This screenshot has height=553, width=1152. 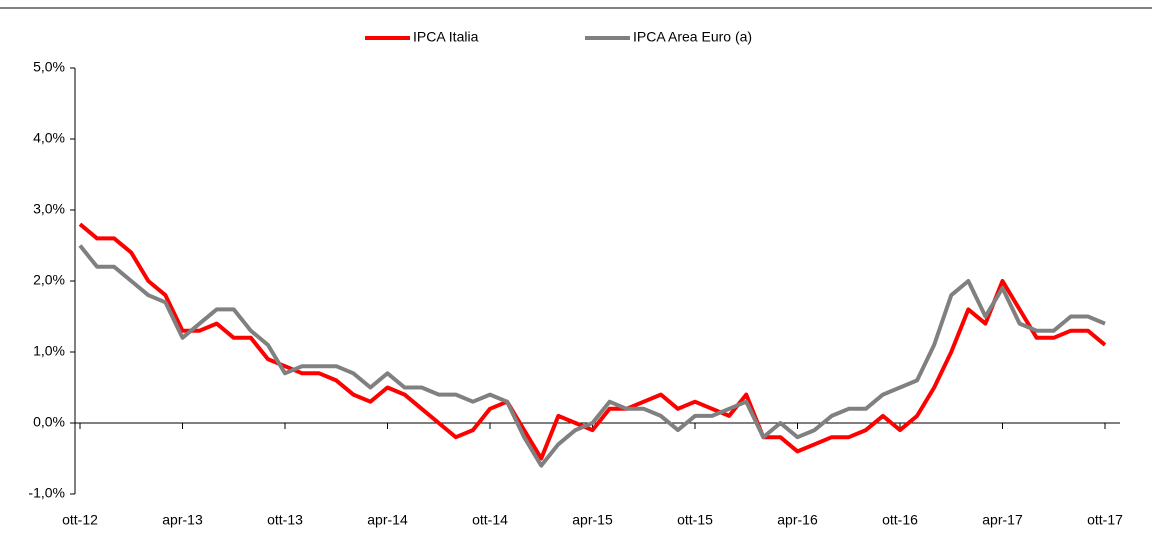 I want to click on y-tick-label: 2,0%, so click(x=49, y=280).